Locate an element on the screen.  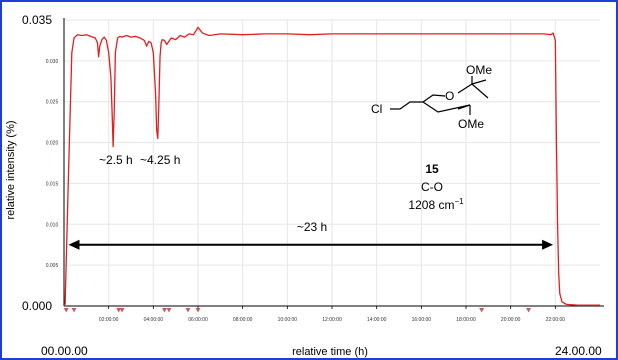
x-tick-label-0: 02:00:00 is located at coordinates (109, 320).